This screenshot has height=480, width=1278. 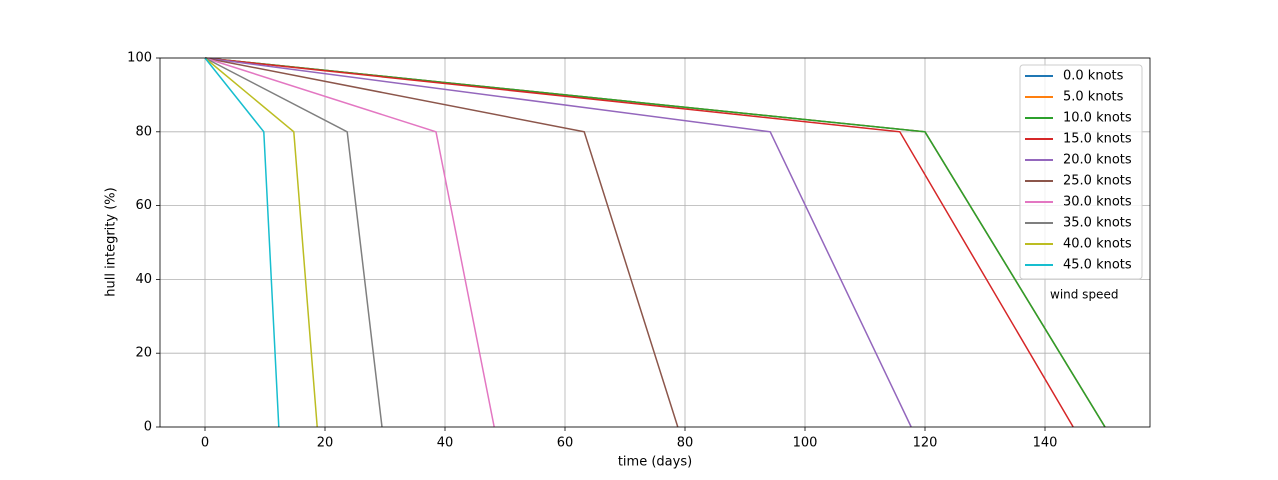 What do you see at coordinates (1097, 265) in the screenshot?
I see `legend-label: 45.0 knots` at bounding box center [1097, 265].